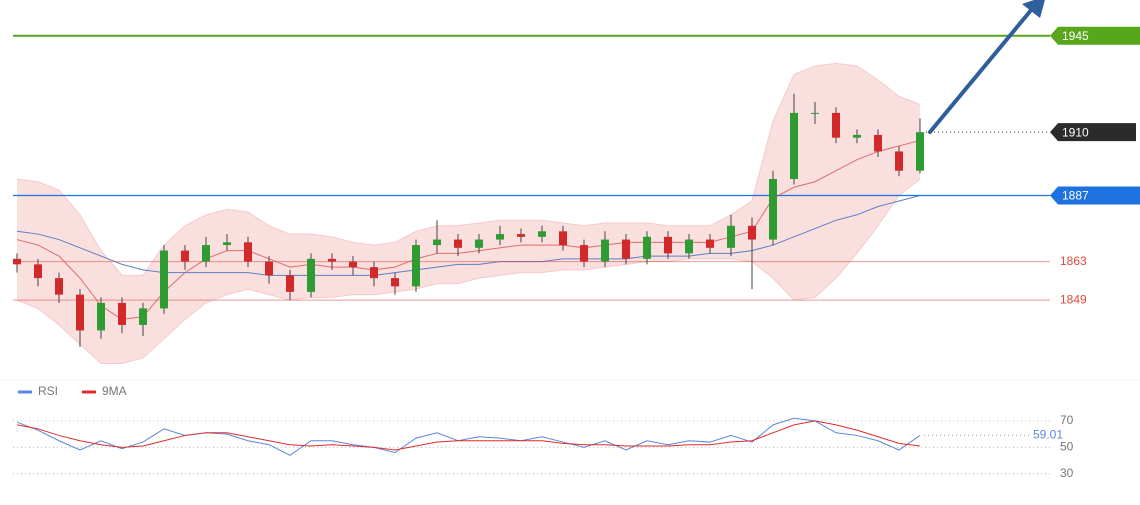  I want to click on y-tick-label: 70, so click(1067, 420).